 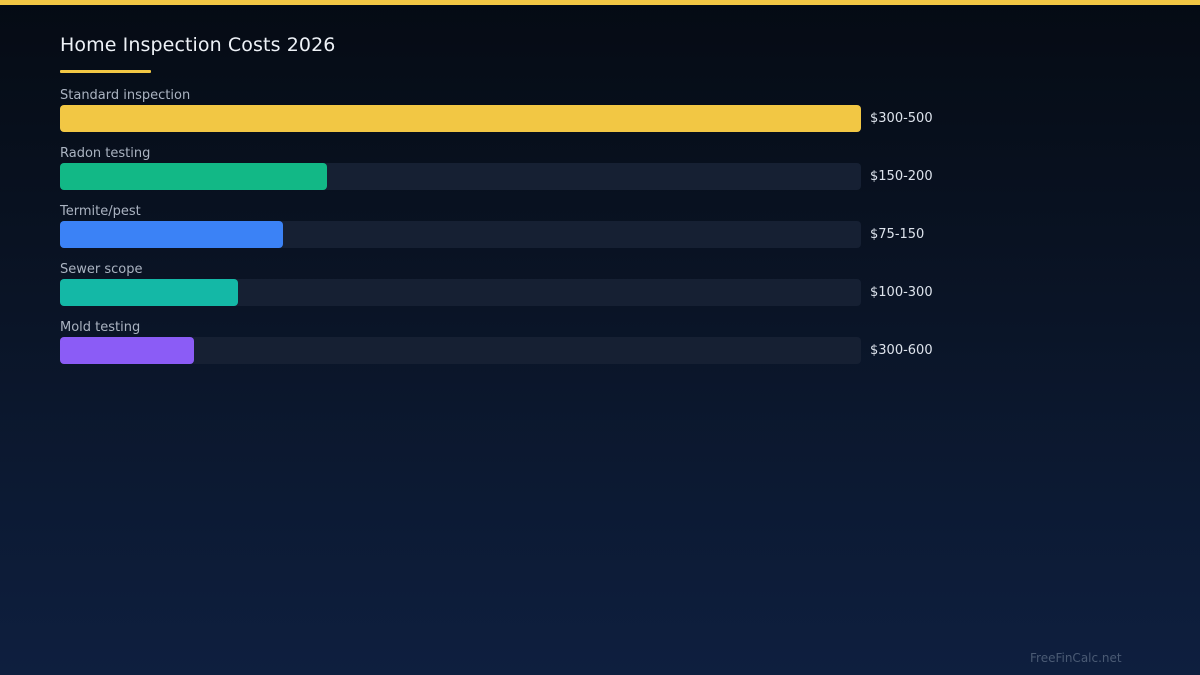 I want to click on bar-row: Standard inspection $300-500, so click(x=510, y=116).